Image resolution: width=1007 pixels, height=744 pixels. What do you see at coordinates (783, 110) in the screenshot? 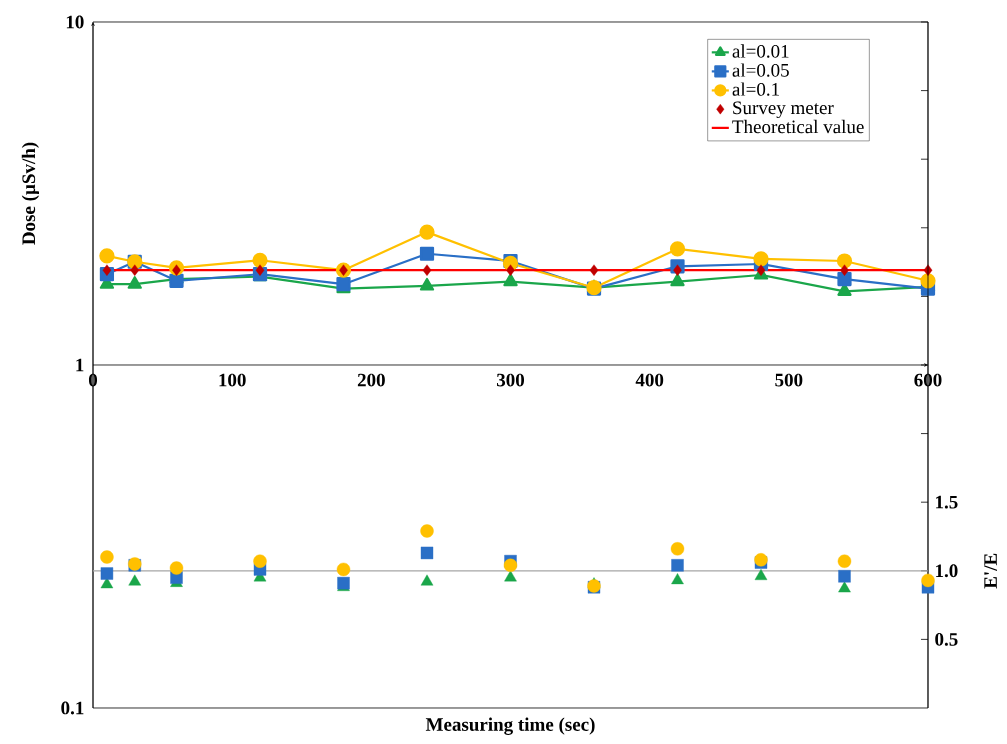
I see `legend-label: Survey meter` at bounding box center [783, 110].